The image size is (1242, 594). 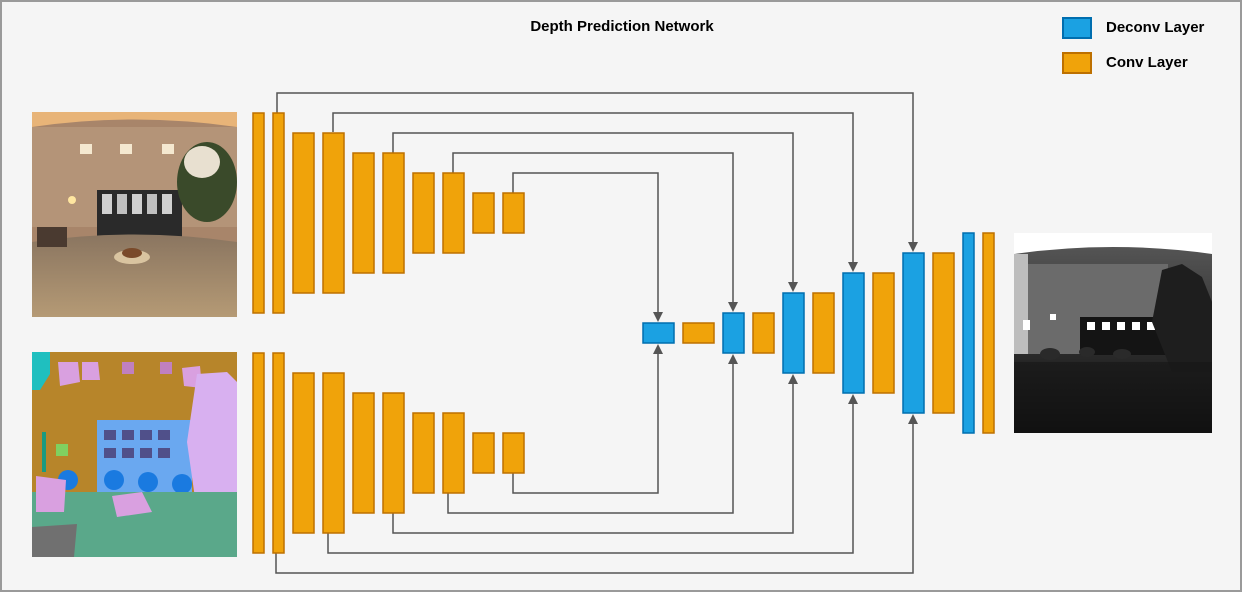 What do you see at coordinates (1113, 333) in the screenshot?
I see `output-depth-image` at bounding box center [1113, 333].